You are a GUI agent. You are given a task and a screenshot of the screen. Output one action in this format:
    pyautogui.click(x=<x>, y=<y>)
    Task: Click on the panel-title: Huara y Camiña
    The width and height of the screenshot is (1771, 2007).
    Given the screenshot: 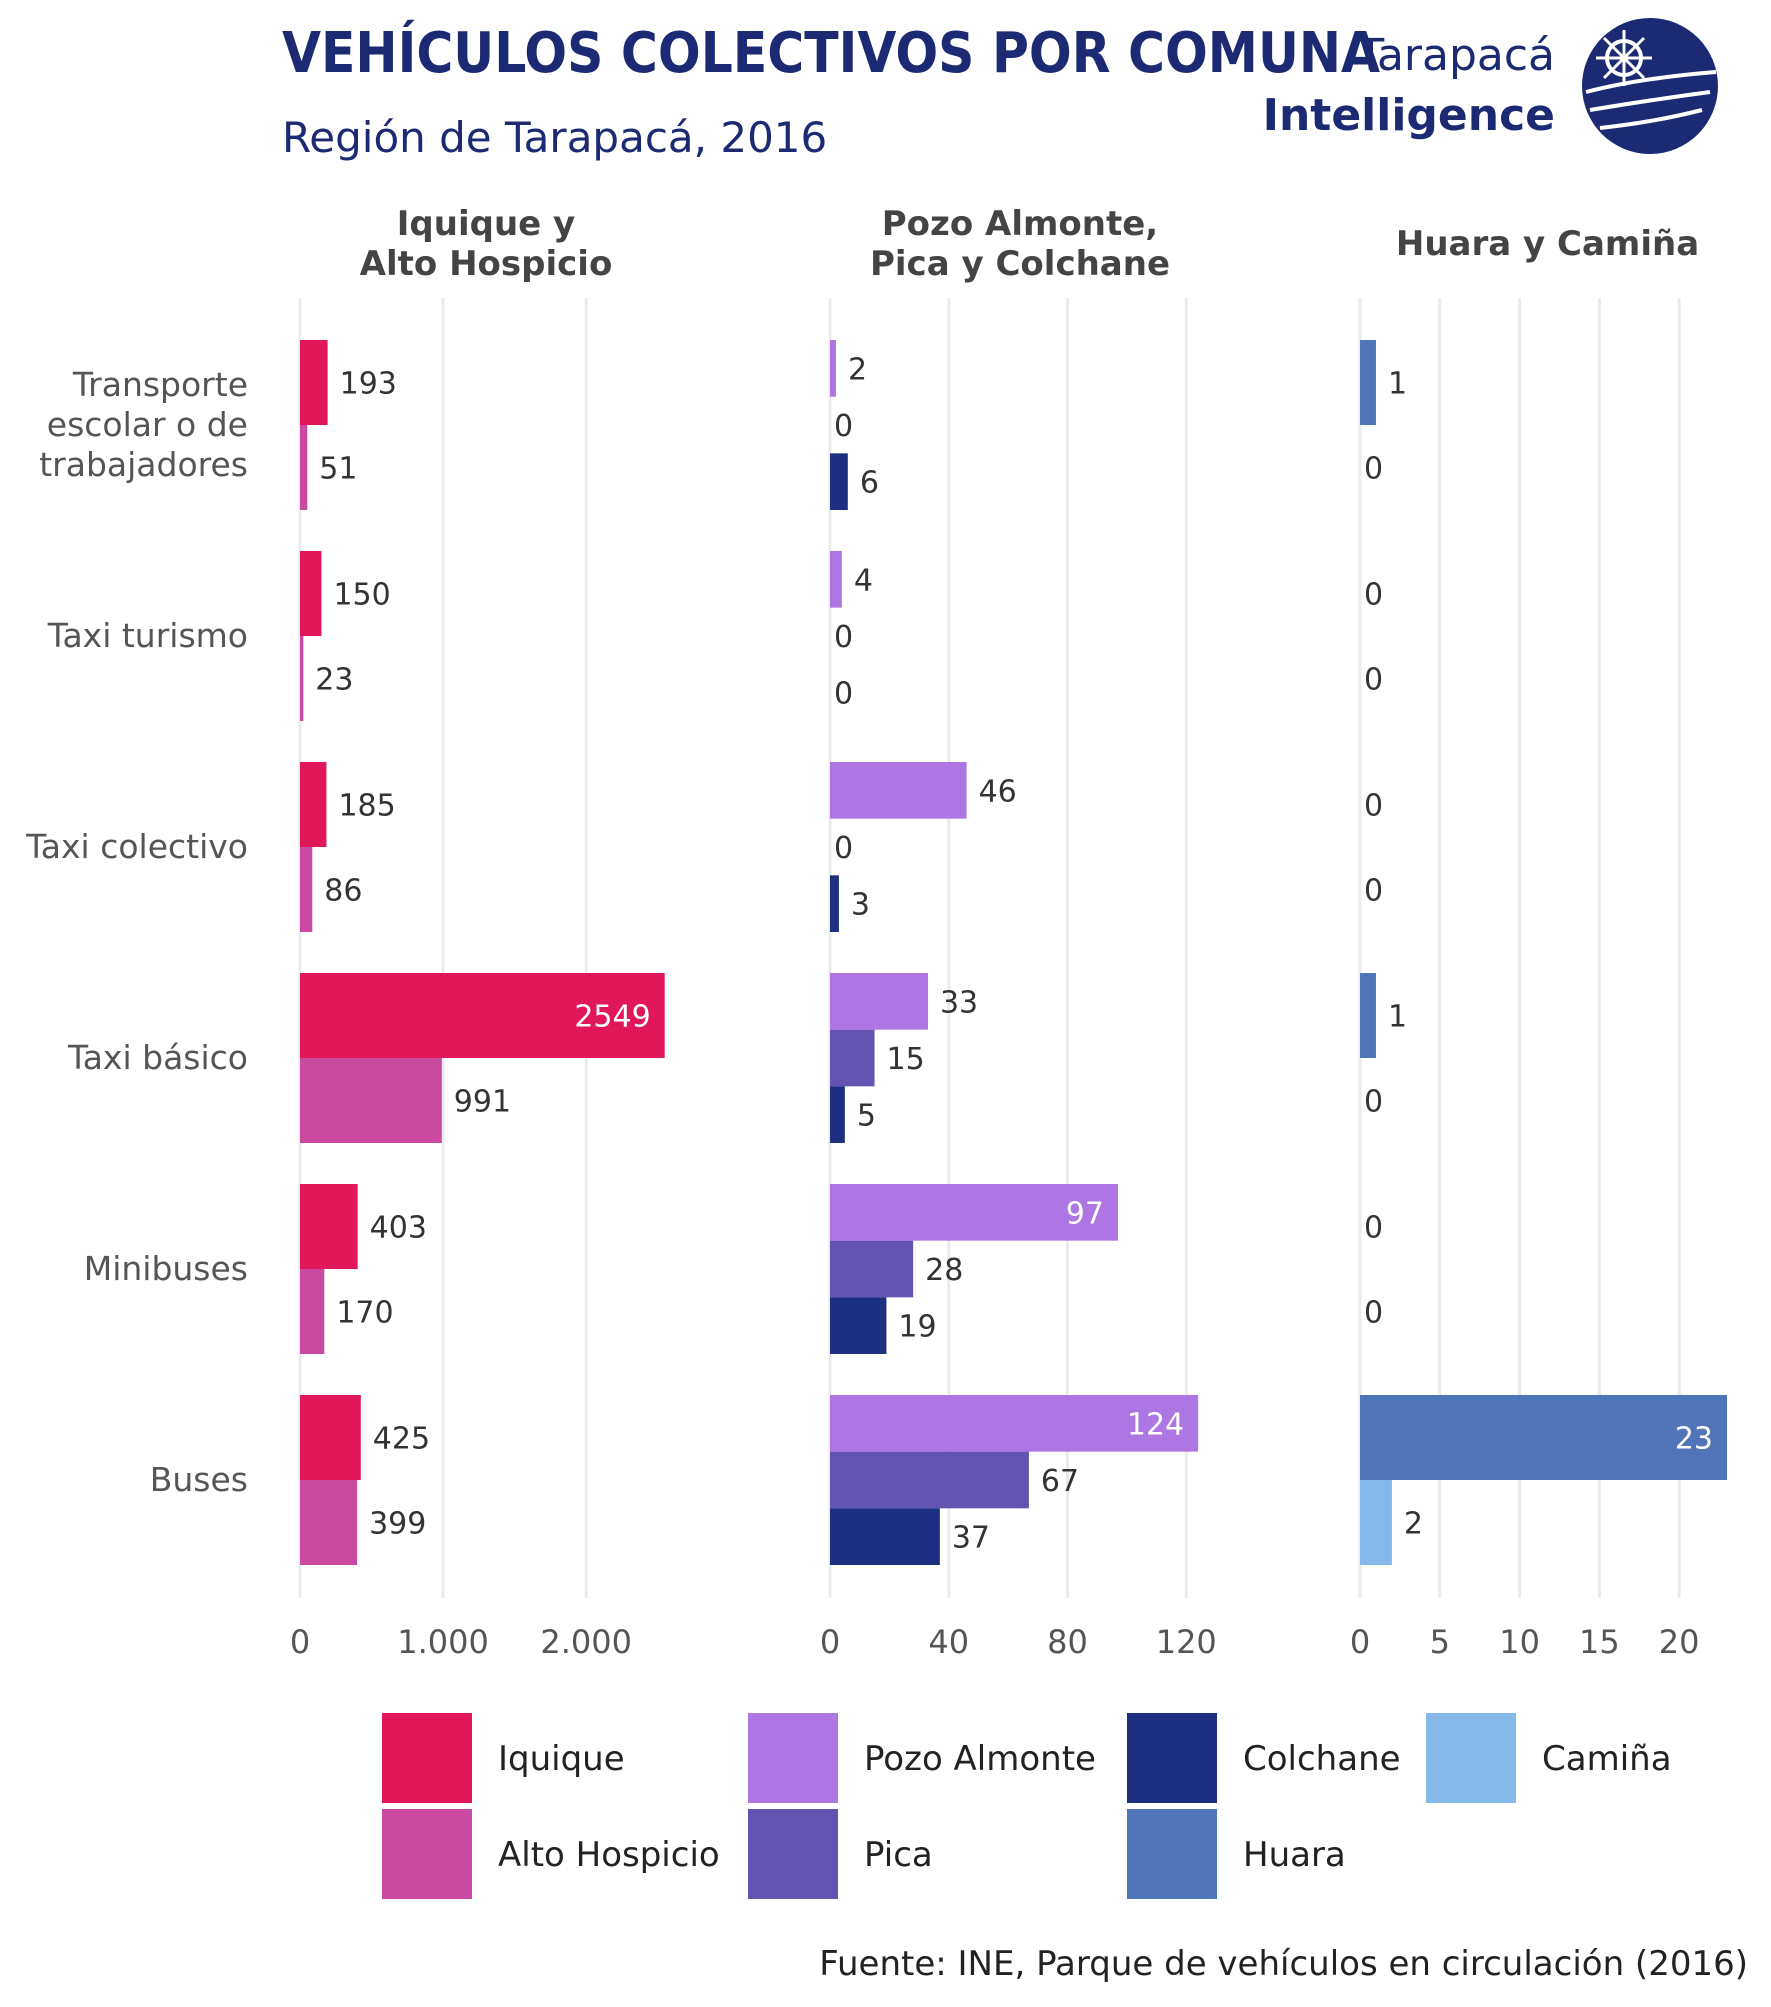 What is the action you would take?
    pyautogui.click(x=1547, y=244)
    